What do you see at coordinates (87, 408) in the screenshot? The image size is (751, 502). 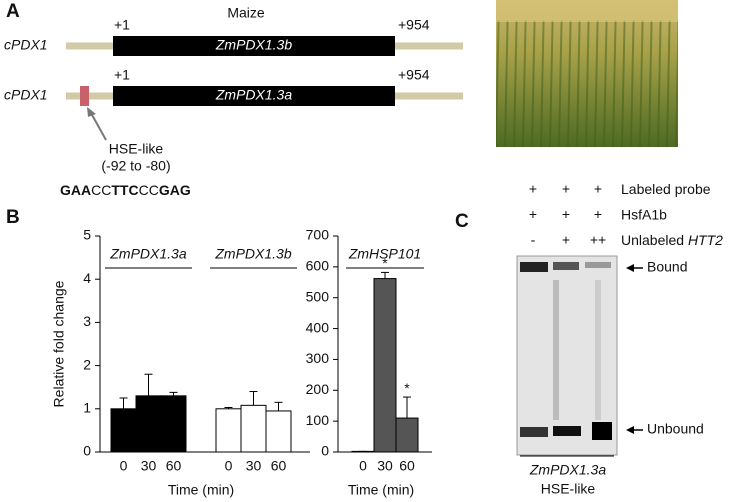 I see `y-tick-label: 1` at bounding box center [87, 408].